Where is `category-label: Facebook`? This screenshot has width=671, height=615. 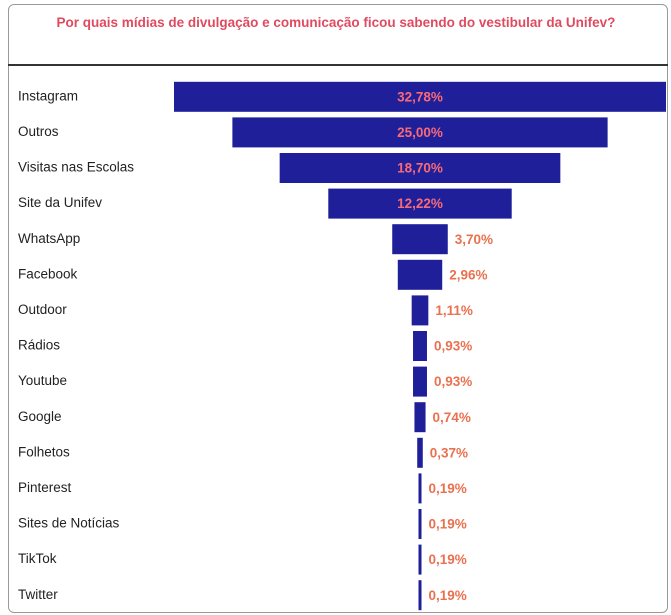 category-label: Facebook is located at coordinates (48, 273).